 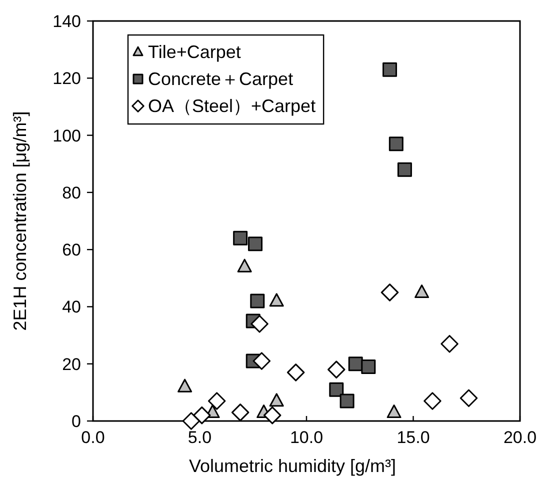 What do you see at coordinates (66, 136) in the screenshot?
I see `y-tick-label: 100` at bounding box center [66, 136].